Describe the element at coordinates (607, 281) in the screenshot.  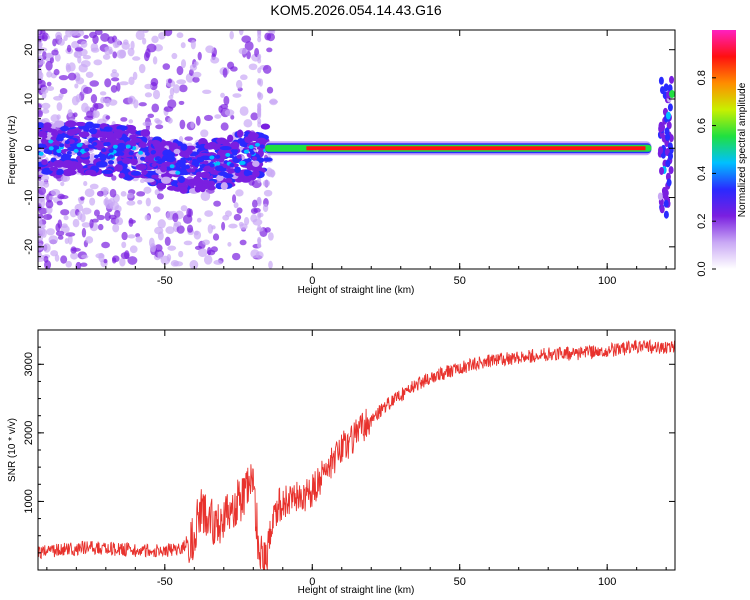
I see `x-tick-label: 100` at that location.